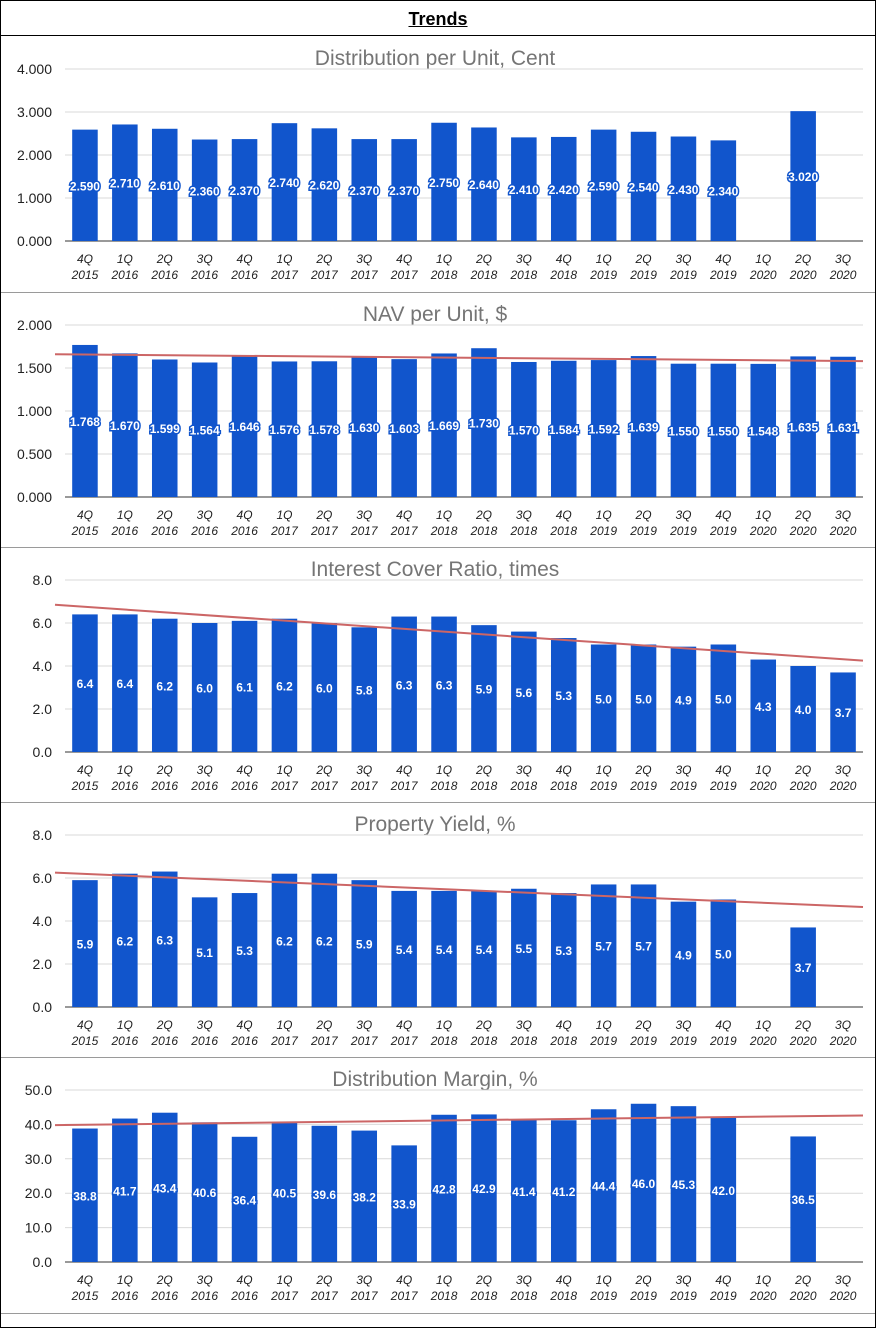 The height and width of the screenshot is (1331, 879). What do you see at coordinates (38, 1090) in the screenshot?
I see `y-tick-label: 50.0` at bounding box center [38, 1090].